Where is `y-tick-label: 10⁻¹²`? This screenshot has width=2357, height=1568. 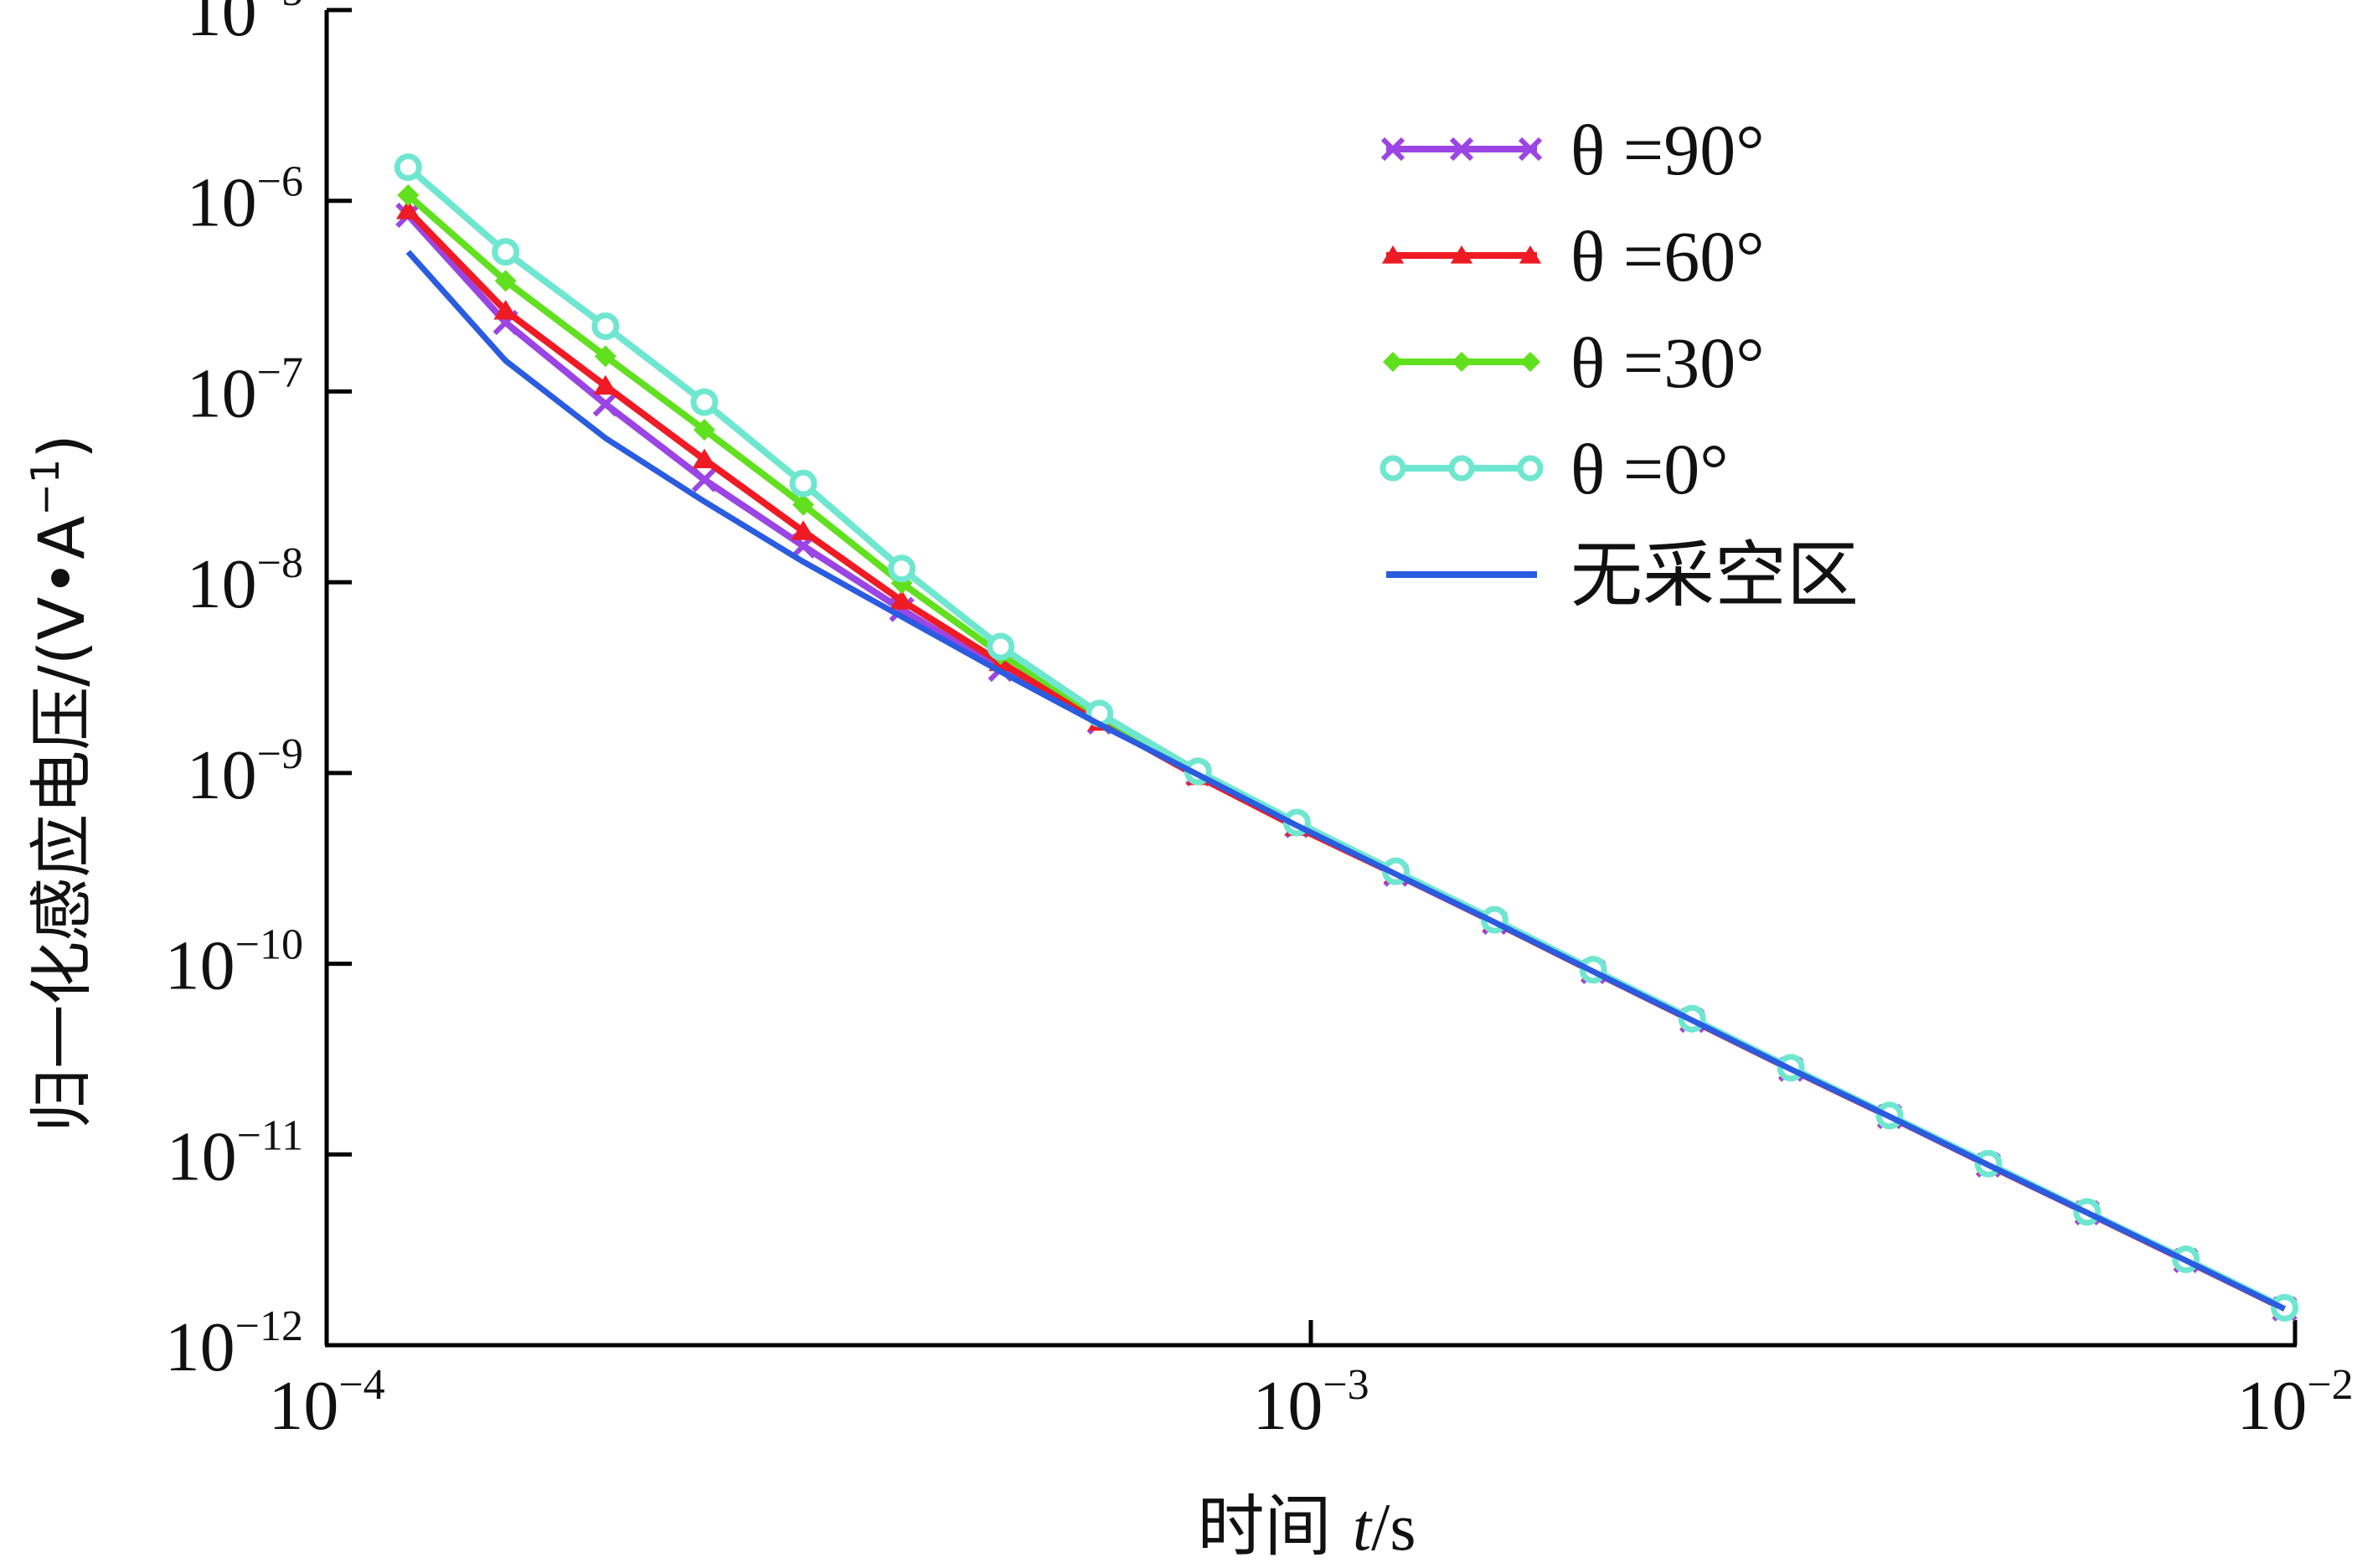
y-tick-label: 10⁻¹² is located at coordinates (234, 1344).